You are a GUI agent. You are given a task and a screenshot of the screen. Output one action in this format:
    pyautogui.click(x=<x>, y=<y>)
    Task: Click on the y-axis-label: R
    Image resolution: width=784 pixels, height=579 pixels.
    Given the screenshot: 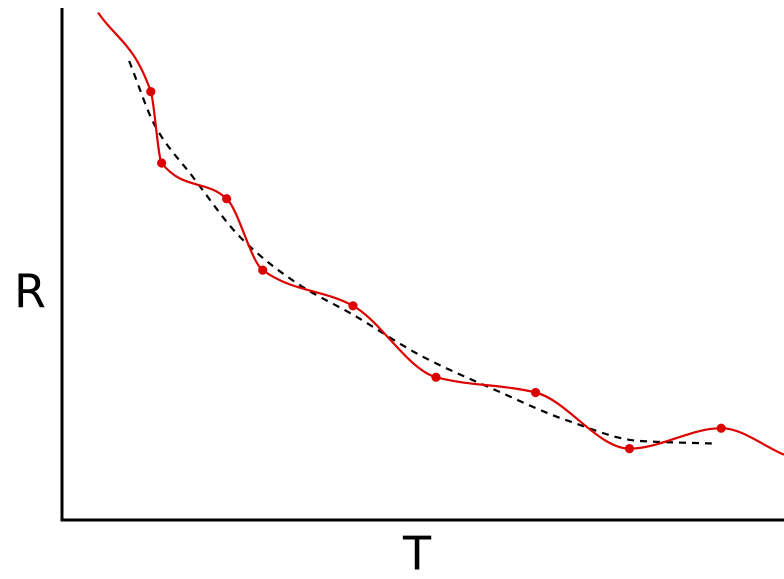 What is the action you would take?
    pyautogui.click(x=30, y=292)
    